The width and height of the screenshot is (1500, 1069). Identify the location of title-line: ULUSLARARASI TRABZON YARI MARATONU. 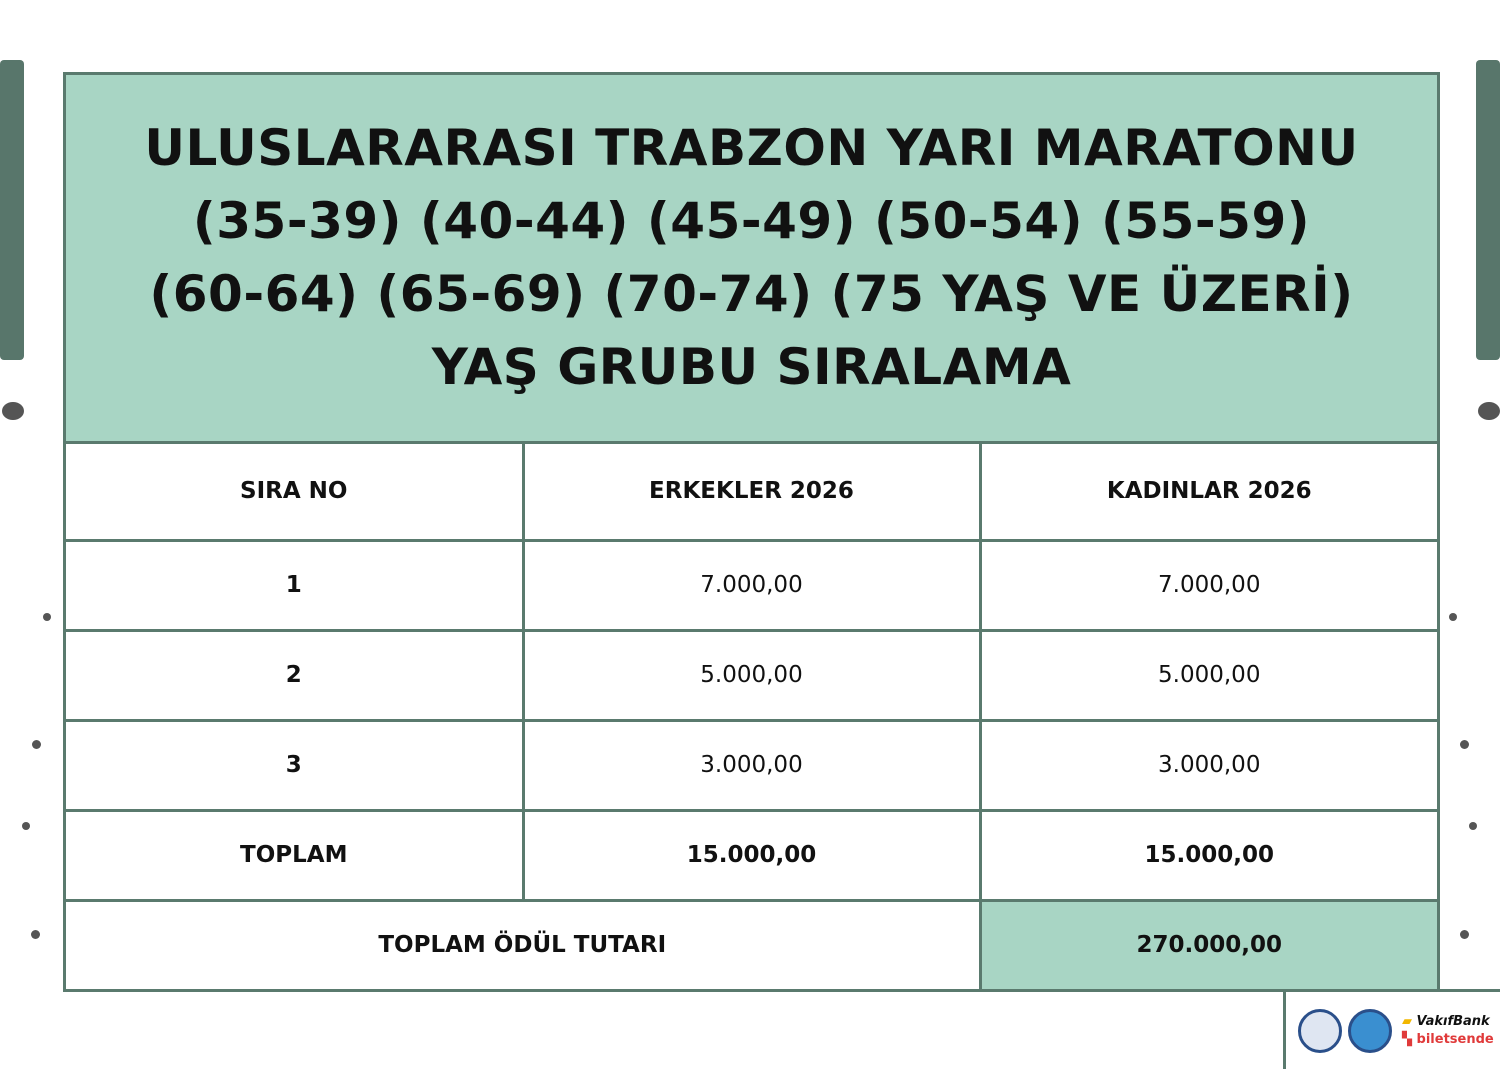
(751, 148).